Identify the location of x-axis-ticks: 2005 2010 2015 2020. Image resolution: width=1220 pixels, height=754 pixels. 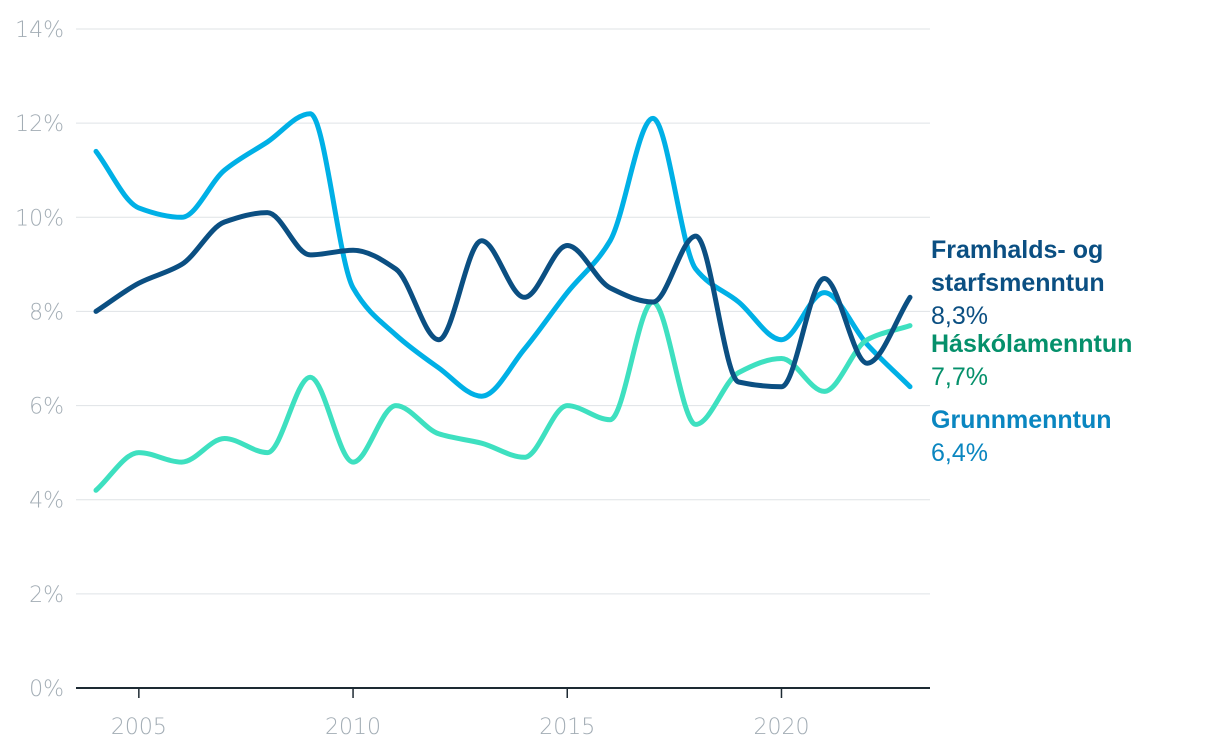
(460, 714).